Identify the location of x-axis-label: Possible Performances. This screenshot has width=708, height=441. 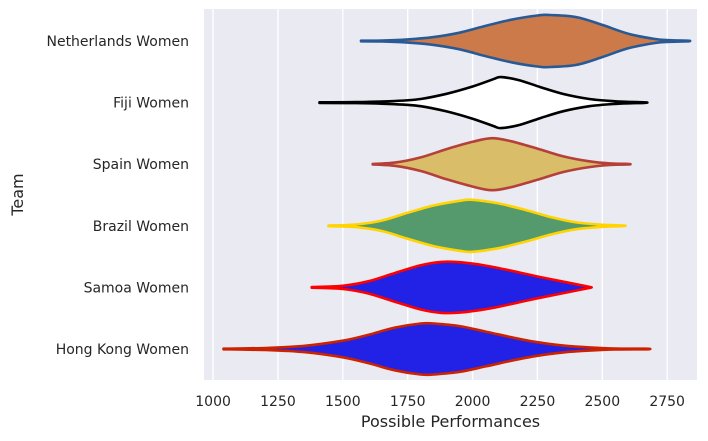
(450, 421).